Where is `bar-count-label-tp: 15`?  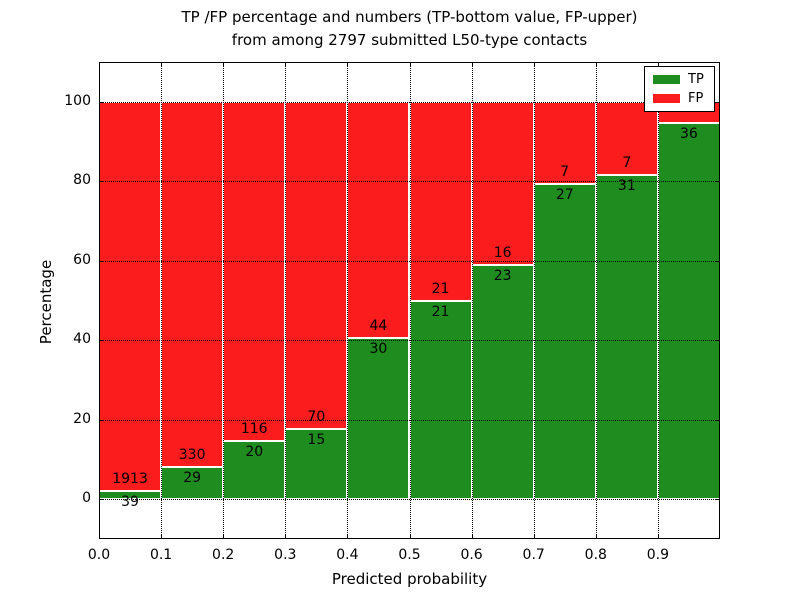
bar-count-label-tp: 15 is located at coordinates (316, 440).